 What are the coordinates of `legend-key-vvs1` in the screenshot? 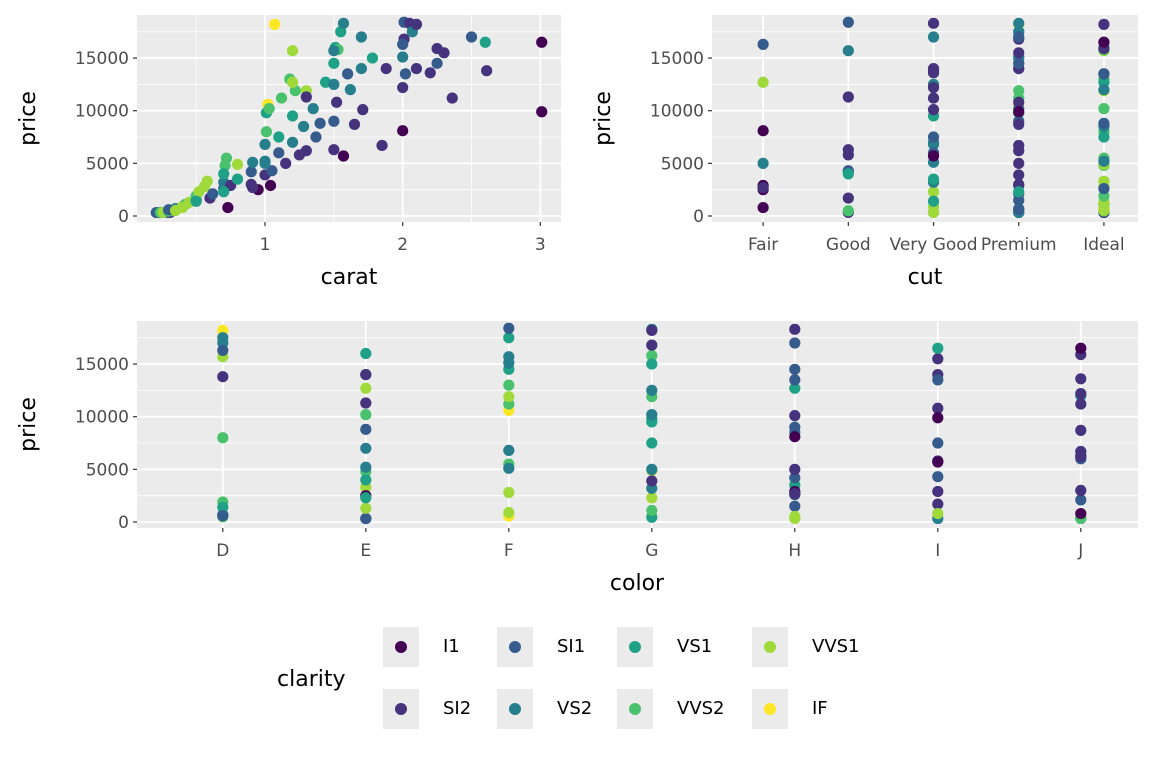 It's located at (770, 647).